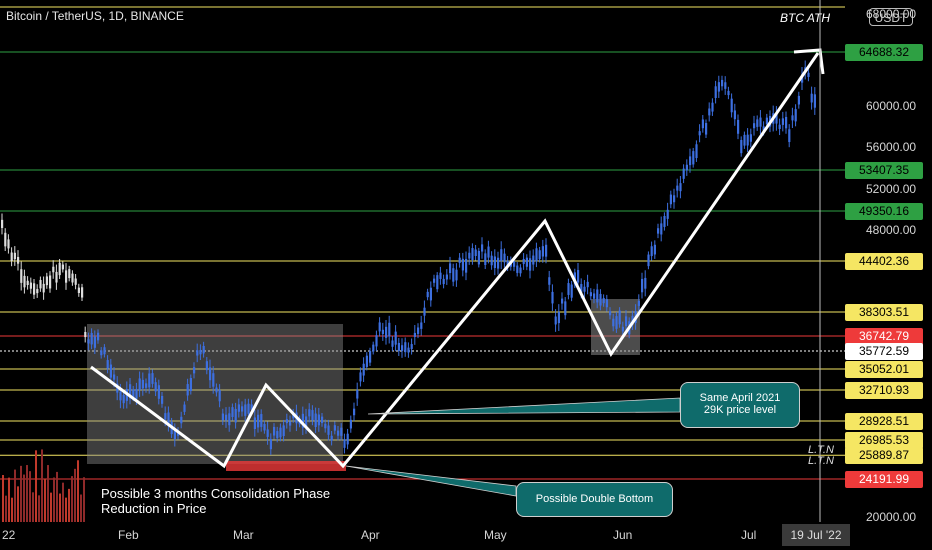 This screenshot has width=932, height=550. I want to click on time-tick: May, so click(495, 535).